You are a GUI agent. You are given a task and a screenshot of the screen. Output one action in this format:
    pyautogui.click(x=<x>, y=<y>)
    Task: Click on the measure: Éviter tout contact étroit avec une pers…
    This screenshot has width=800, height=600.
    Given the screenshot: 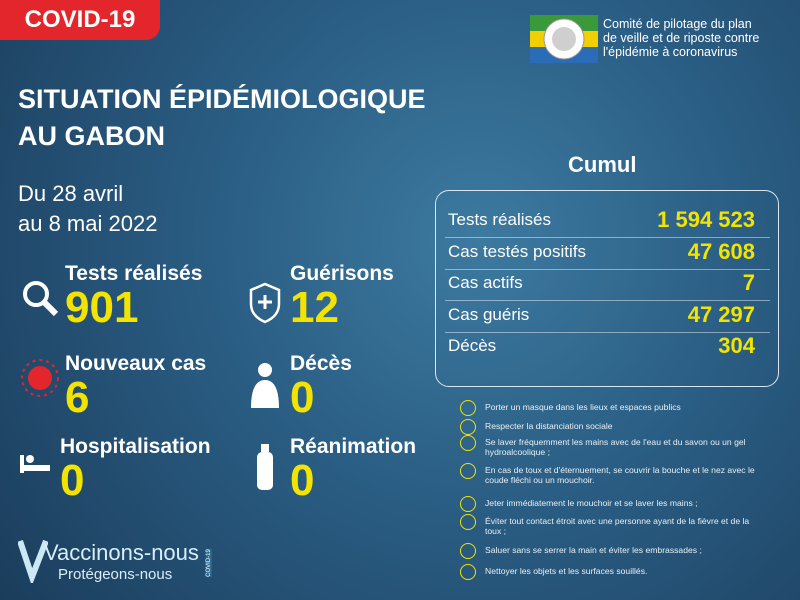 What is the action you would take?
    pyautogui.click(x=617, y=526)
    